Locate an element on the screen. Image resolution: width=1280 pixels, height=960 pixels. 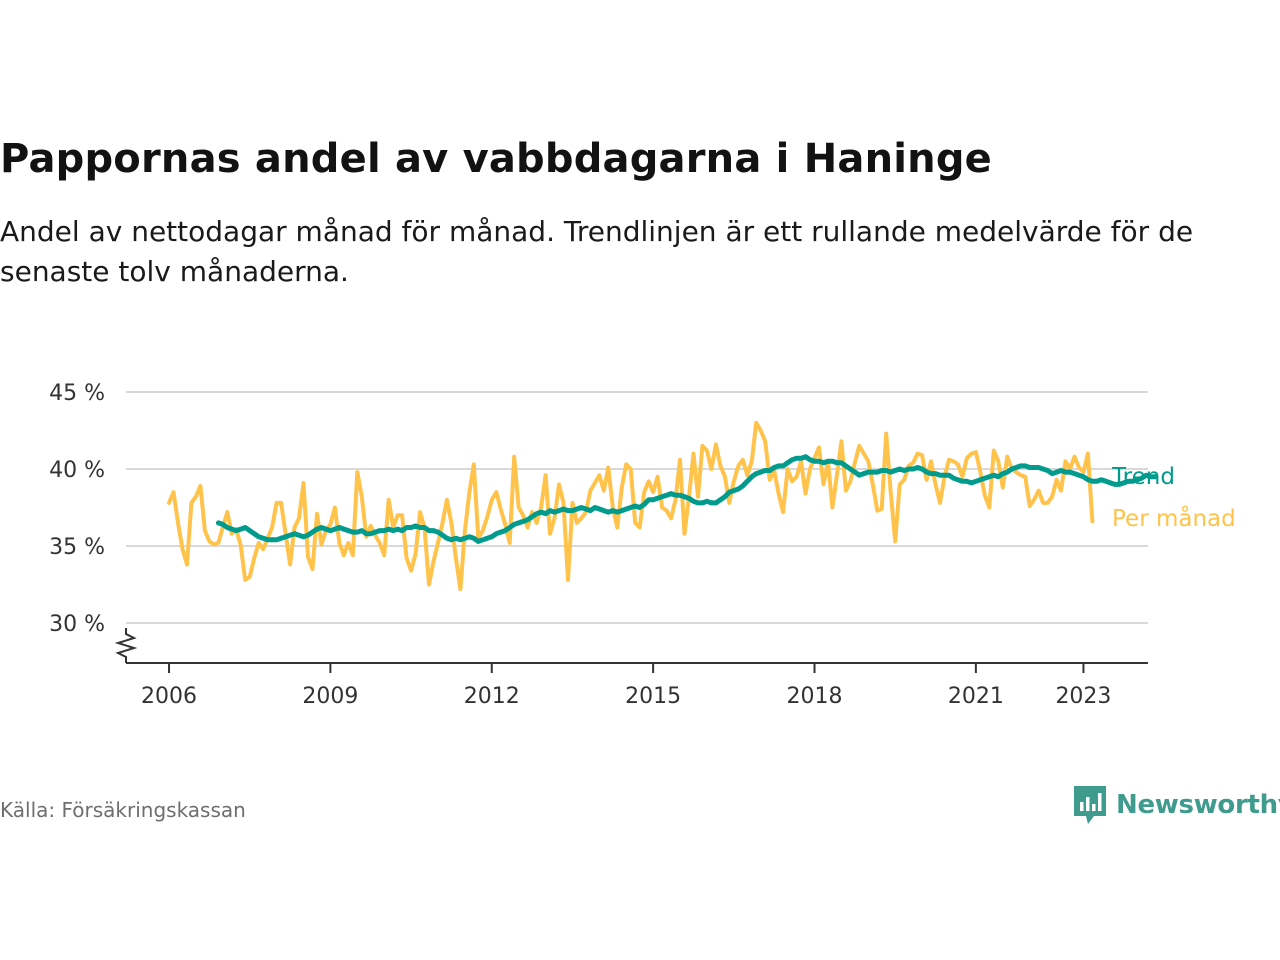
series-line-per-manad is located at coordinates (631, 506).